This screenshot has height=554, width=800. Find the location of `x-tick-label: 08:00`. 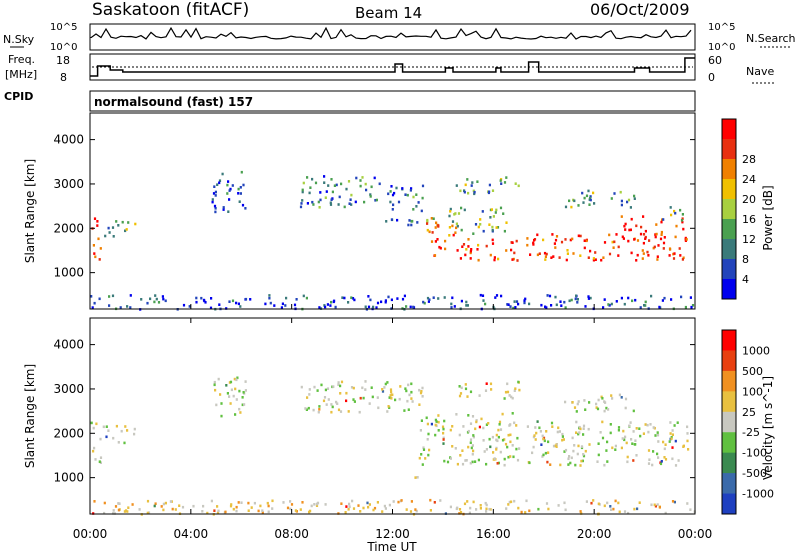

x-tick-label: 08:00 is located at coordinates (291, 534).